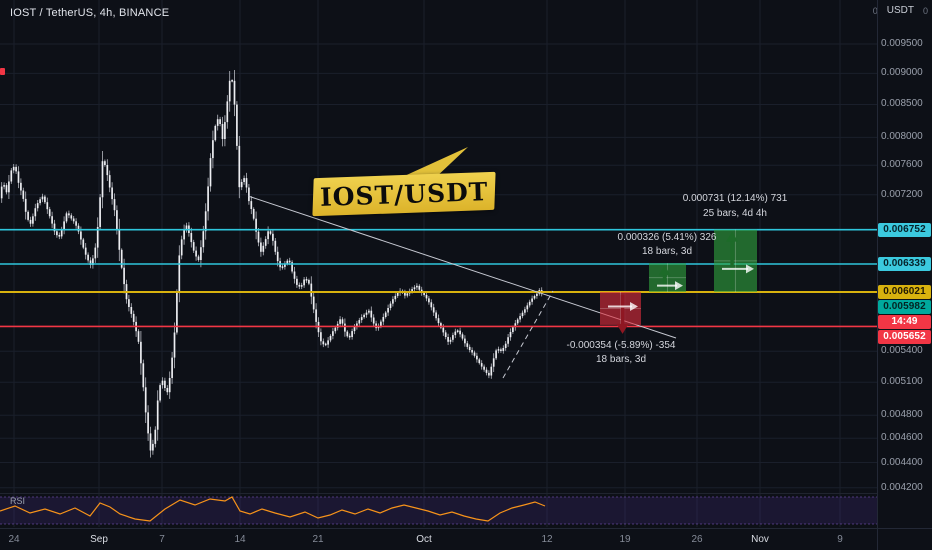 The height and width of the screenshot is (550, 932). Describe the element at coordinates (904, 230) in the screenshot. I see `price-badge: 0.006752` at that location.